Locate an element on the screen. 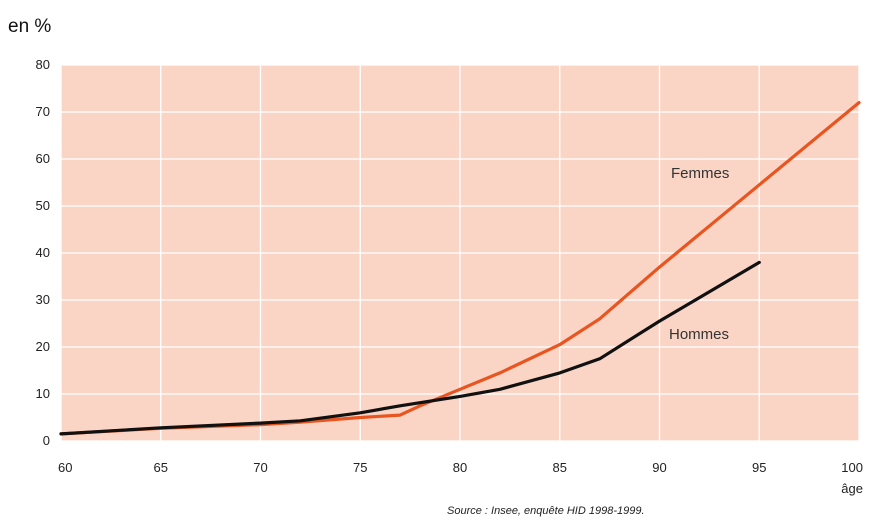 This screenshot has width=879, height=522. x-tick-label: 70 is located at coordinates (260, 467).